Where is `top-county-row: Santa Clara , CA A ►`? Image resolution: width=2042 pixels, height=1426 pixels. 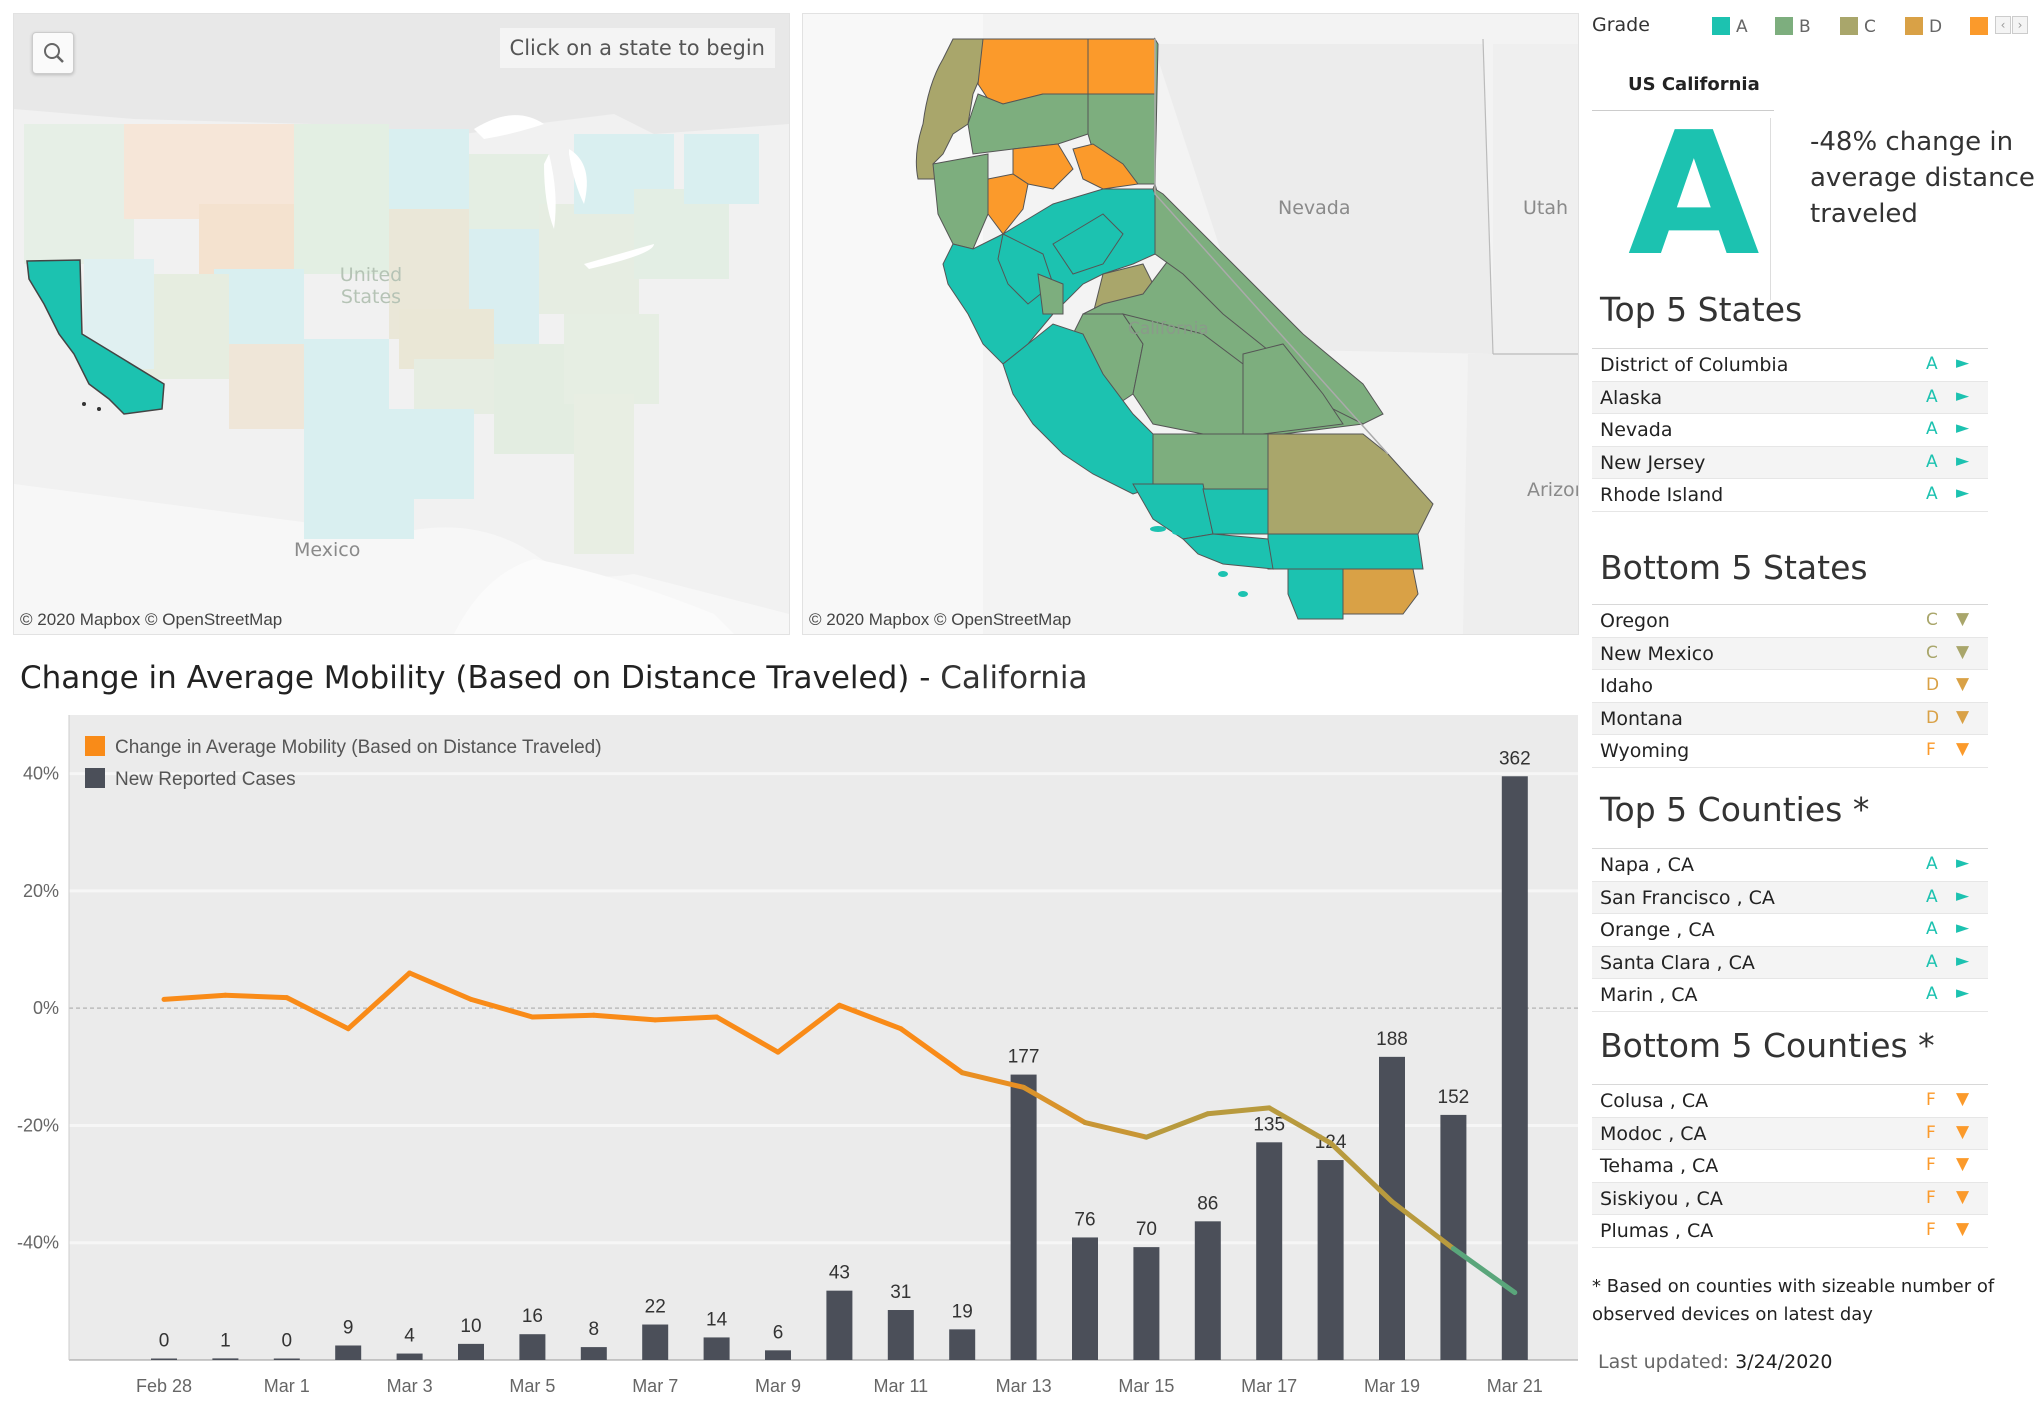 top-county-row: Santa Clara , CA A ► is located at coordinates (1790, 963).